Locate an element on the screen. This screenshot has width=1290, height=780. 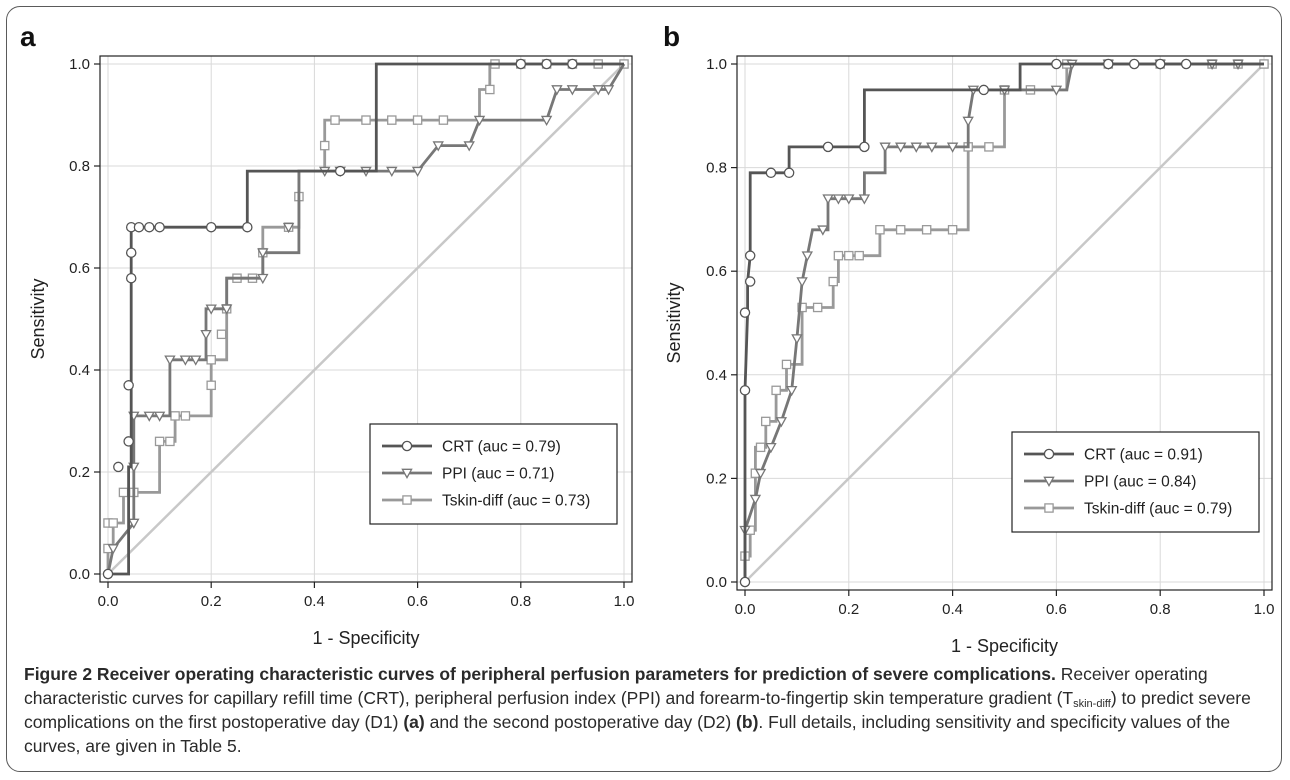
caption-panel-b: (b) is located at coordinates (747, 722).